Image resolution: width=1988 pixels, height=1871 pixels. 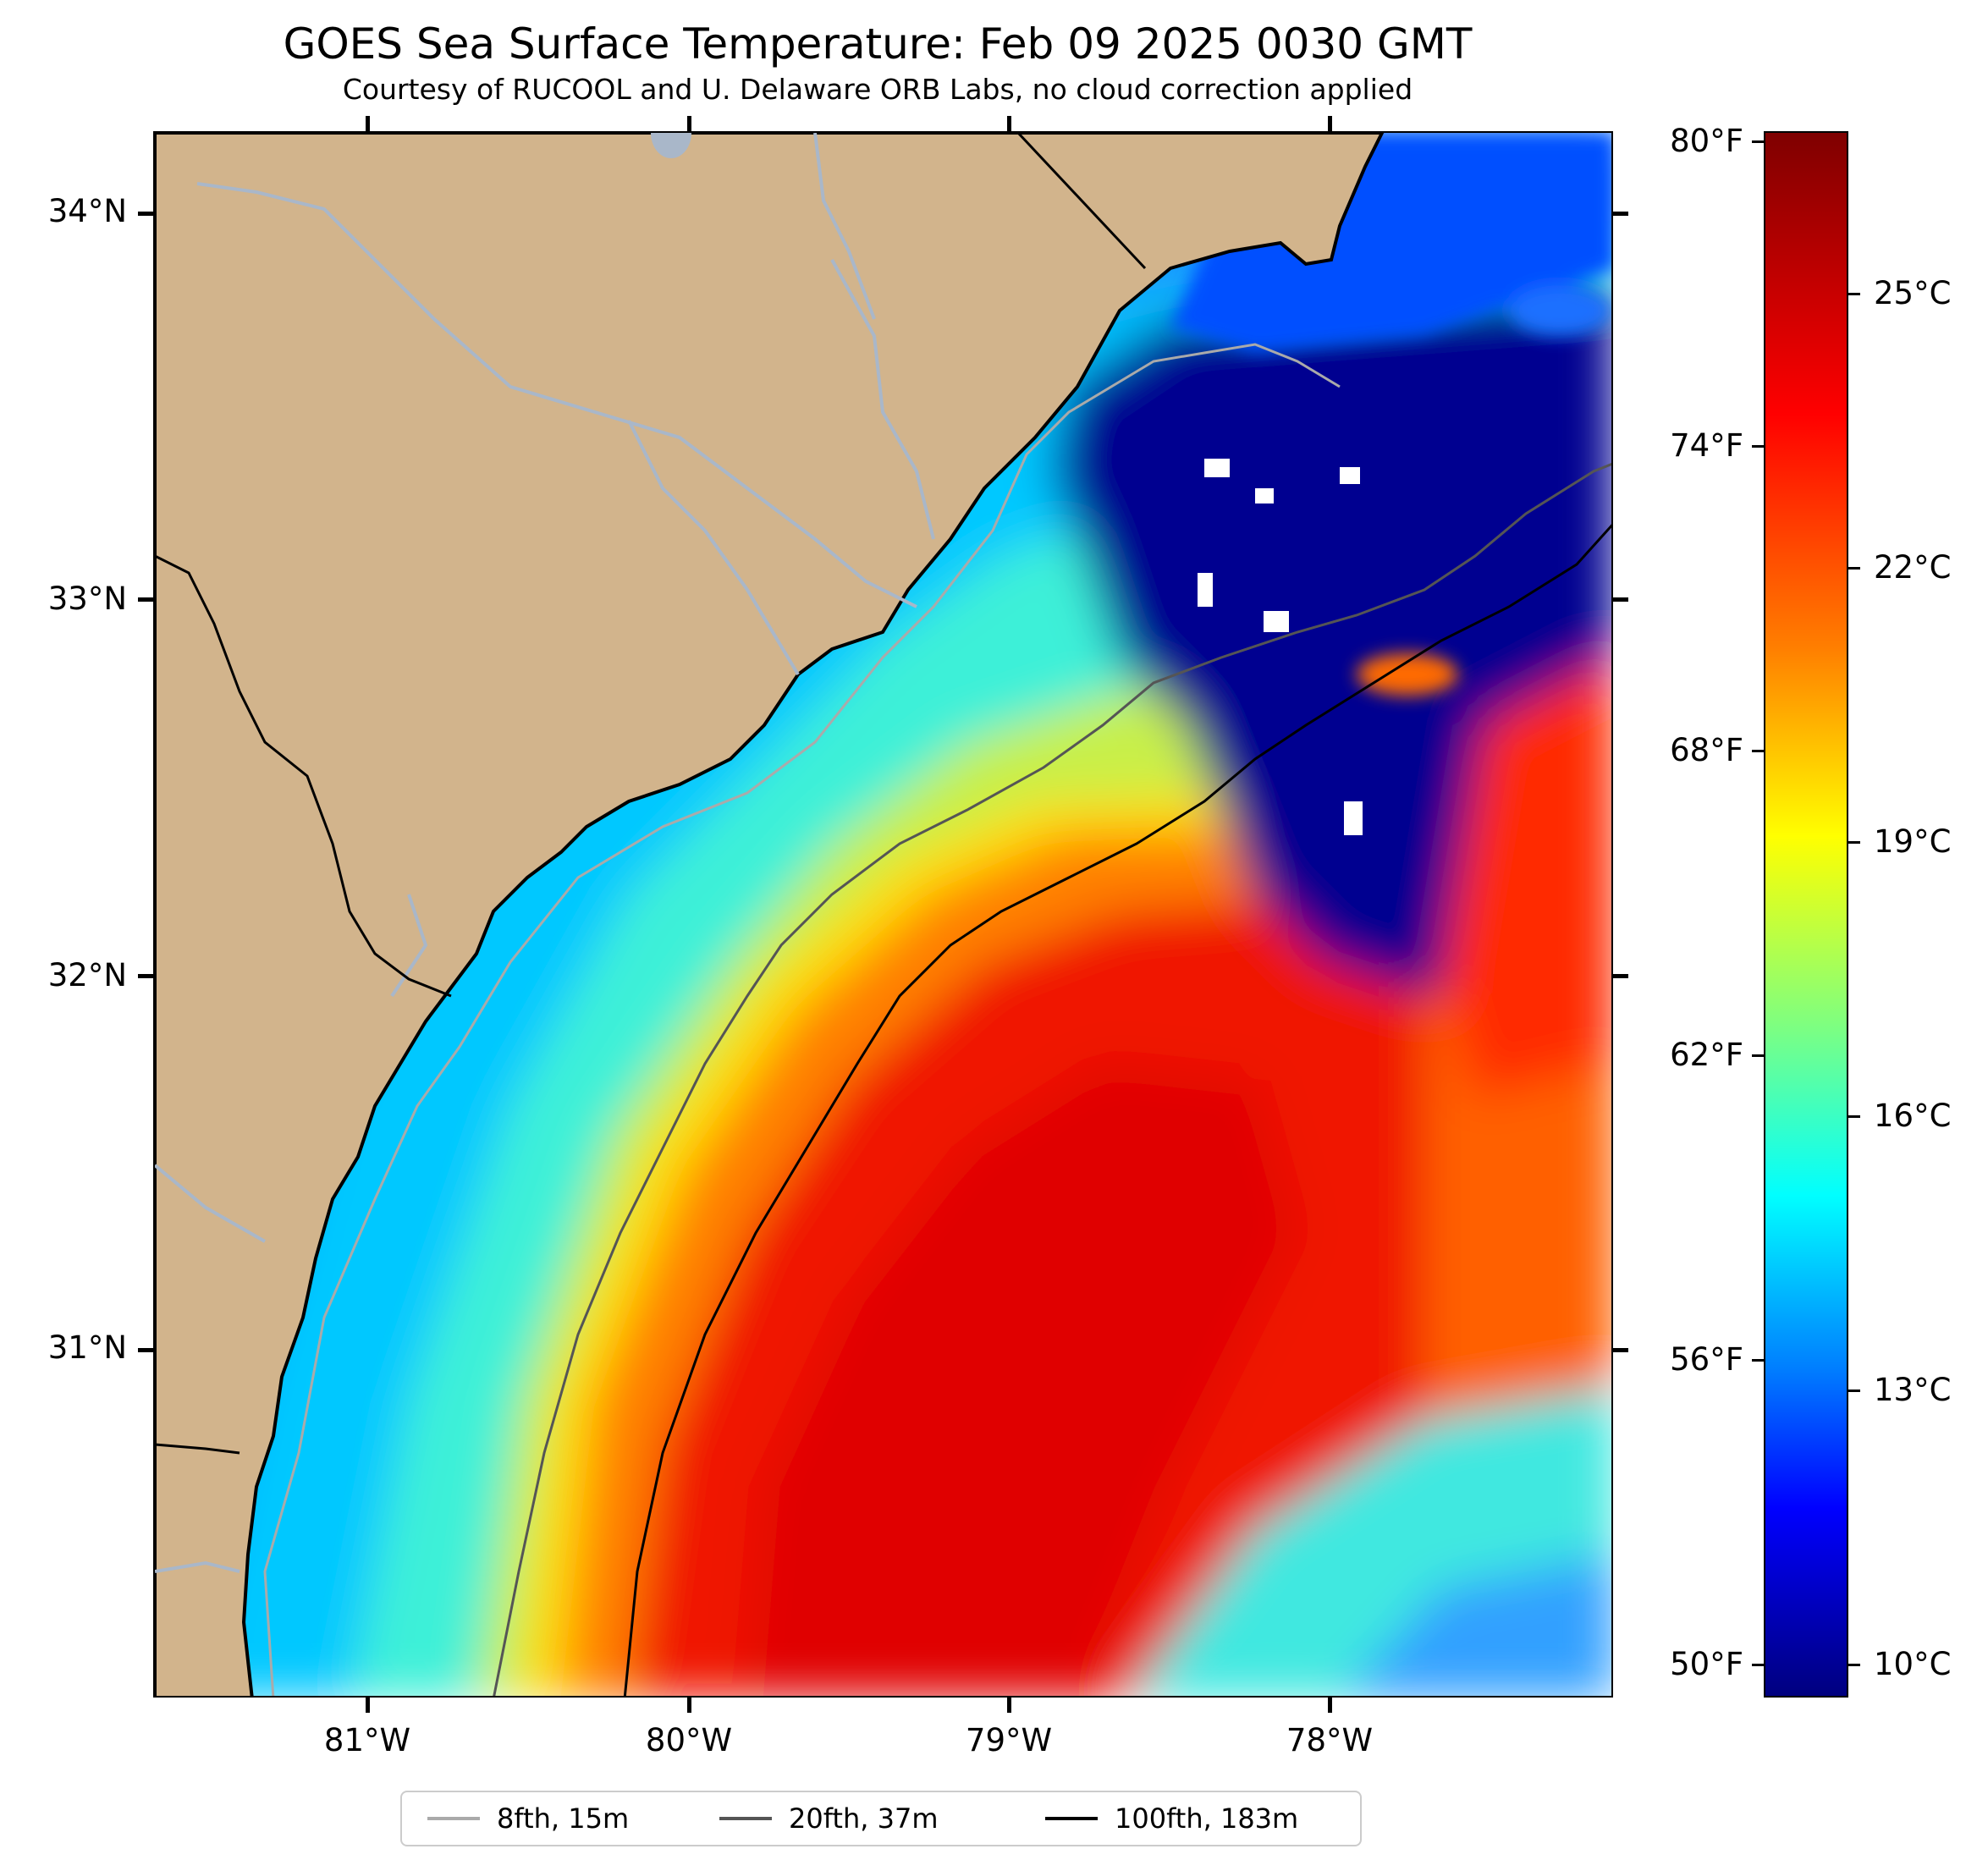 What do you see at coordinates (1706, 1360) in the screenshot?
I see `cbar-f-56: 56°F` at bounding box center [1706, 1360].